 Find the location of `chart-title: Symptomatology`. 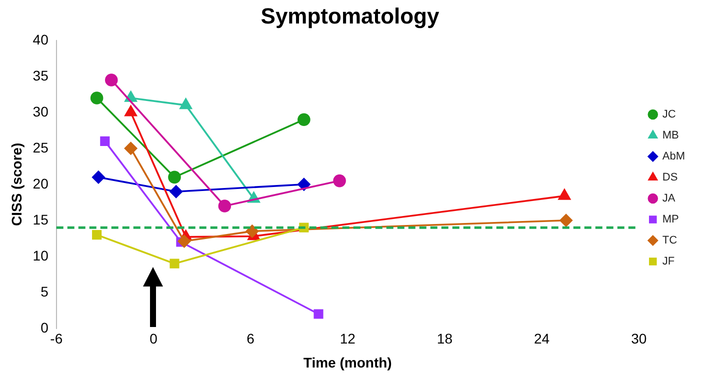

chart-title: Symptomatology is located at coordinates (350, 15).